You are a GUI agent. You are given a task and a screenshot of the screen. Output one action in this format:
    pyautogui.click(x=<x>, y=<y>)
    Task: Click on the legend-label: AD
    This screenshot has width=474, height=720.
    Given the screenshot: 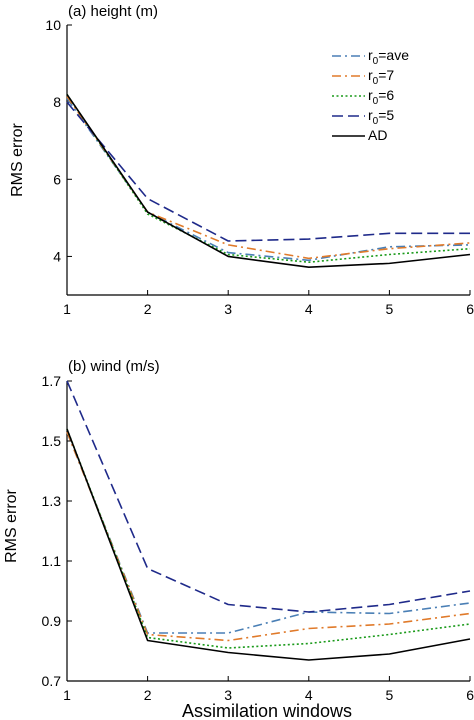 What is the action you would take?
    pyautogui.click(x=377, y=135)
    